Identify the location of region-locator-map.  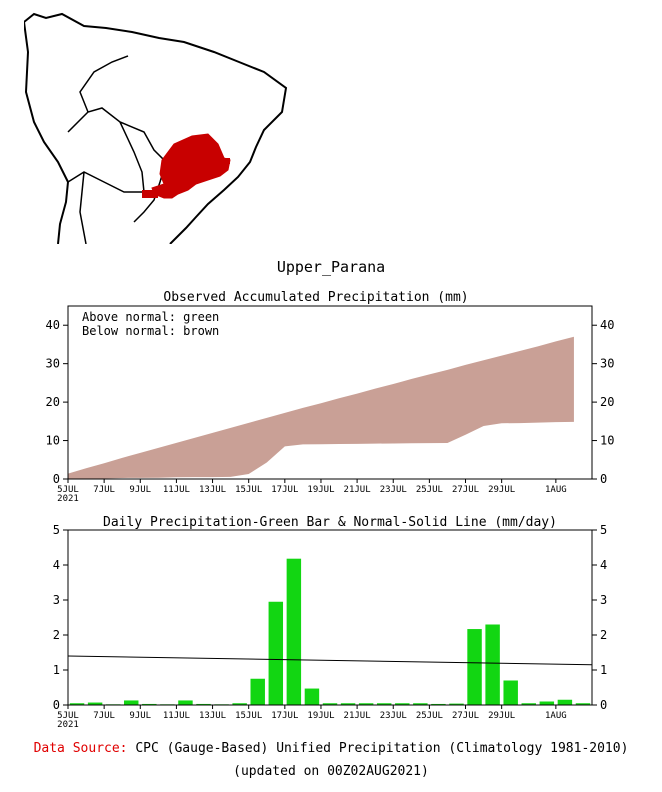
(156, 128).